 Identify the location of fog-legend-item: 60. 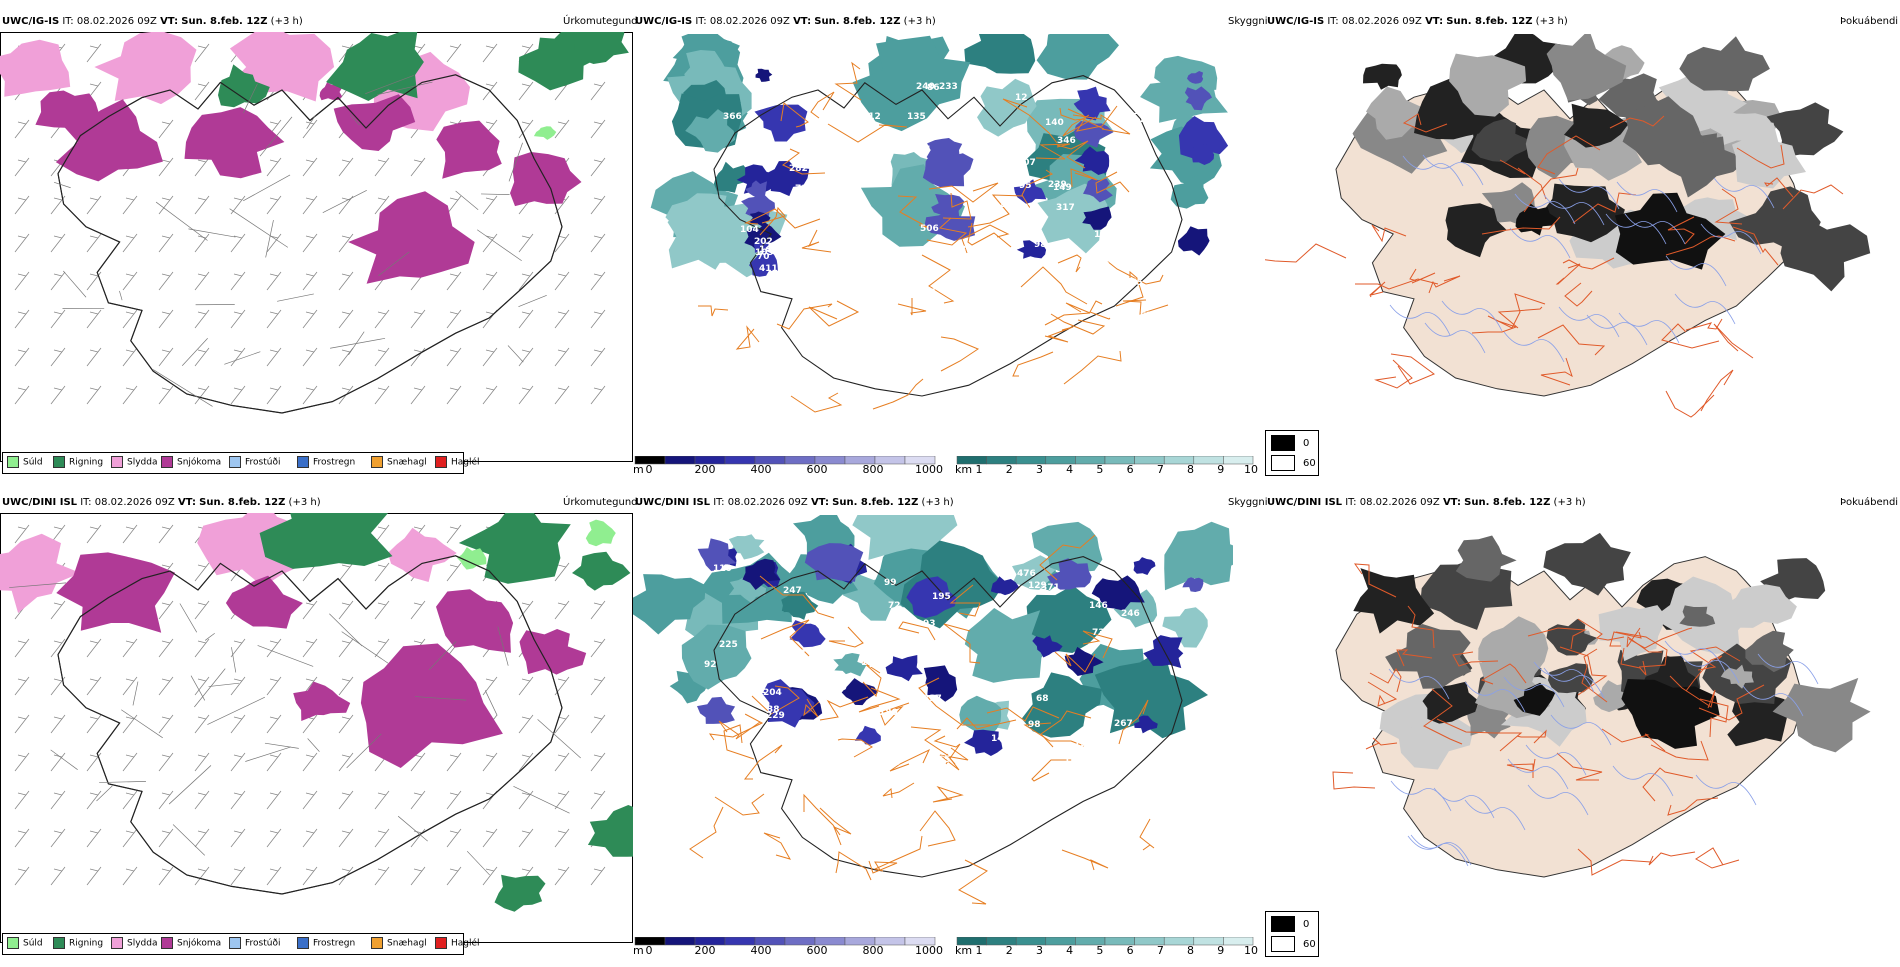
(1293, 463).